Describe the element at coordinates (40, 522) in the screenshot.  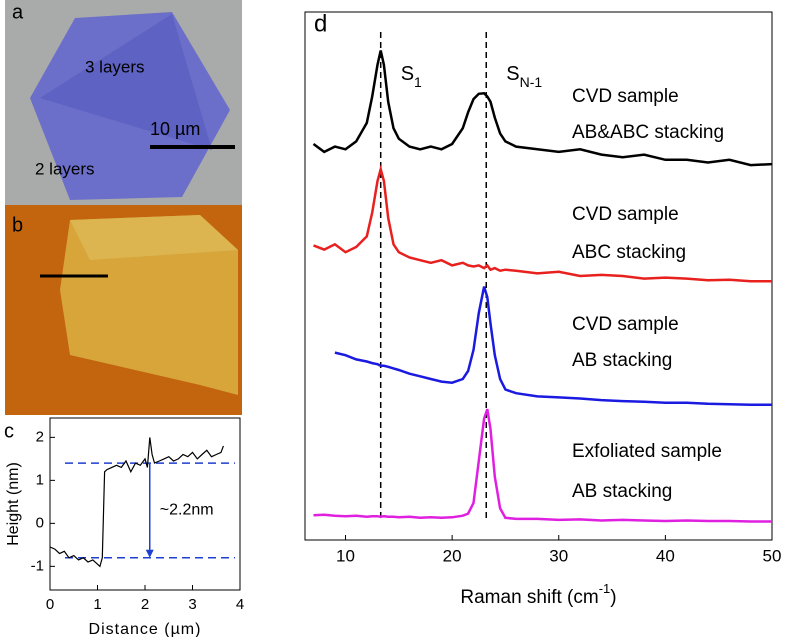
I see `y-tick-label: 0` at that location.